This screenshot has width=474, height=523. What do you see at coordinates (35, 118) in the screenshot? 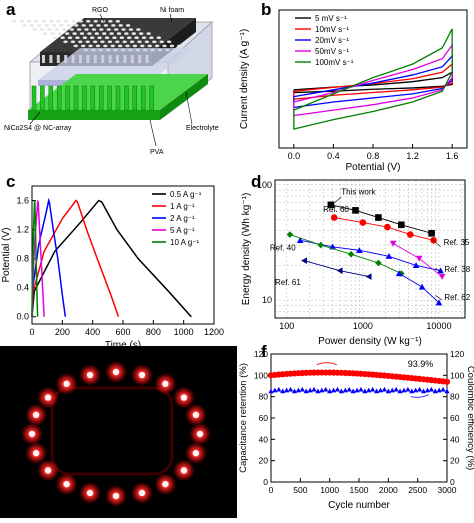
I see `leader-nico2s4` at bounding box center [35, 118].